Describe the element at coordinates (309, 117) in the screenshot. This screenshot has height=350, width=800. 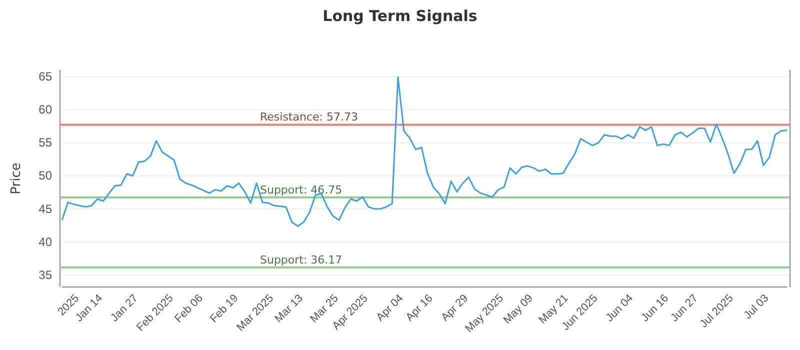
I see `ref-line-label: Resistance: 57.73` at that location.